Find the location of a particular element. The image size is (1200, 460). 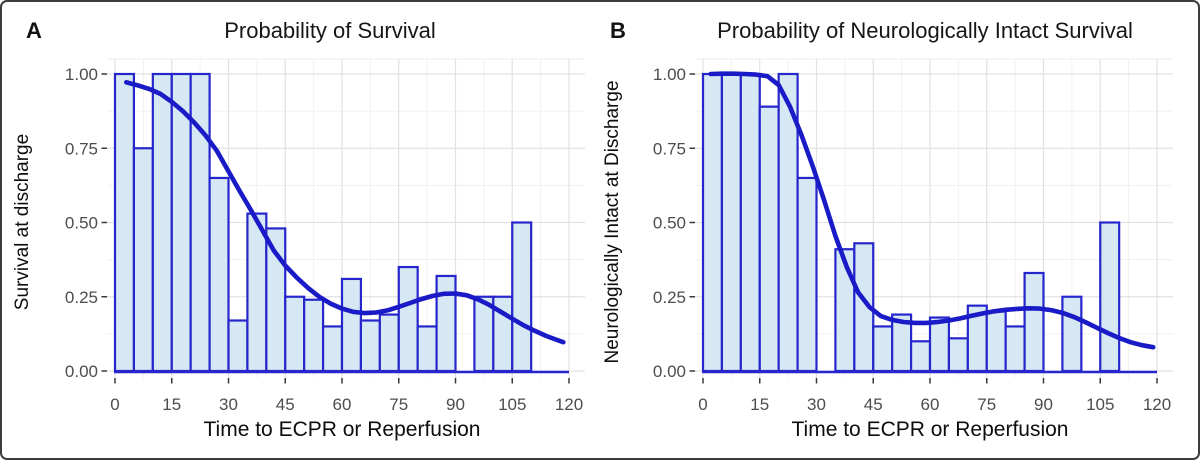

panel-a-title: Probability of Survival is located at coordinates (330, 30).